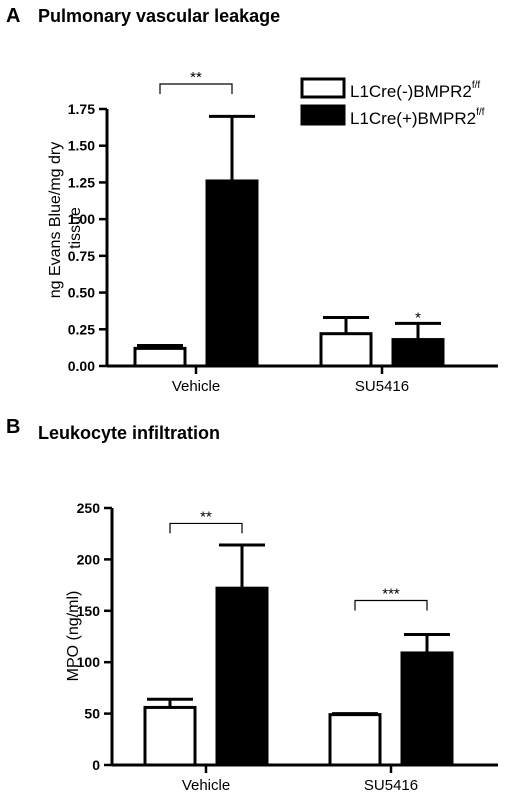 This screenshot has height=799, width=520. What do you see at coordinates (129, 433) in the screenshot?
I see `panel-b-title: Leukocyte infiltration` at bounding box center [129, 433].